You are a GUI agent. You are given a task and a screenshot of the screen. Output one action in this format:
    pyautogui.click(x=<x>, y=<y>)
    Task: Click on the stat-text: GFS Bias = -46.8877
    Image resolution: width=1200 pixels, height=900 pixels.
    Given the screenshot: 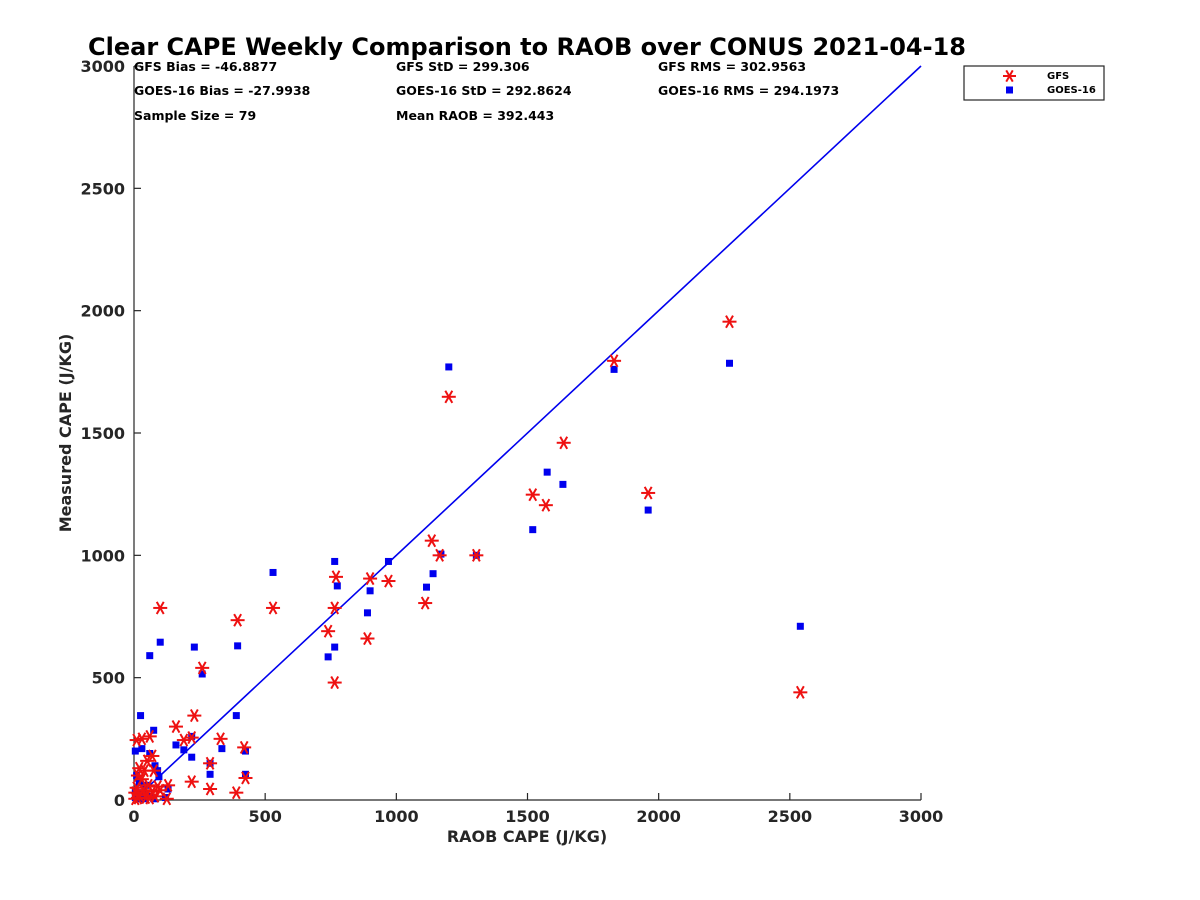 What is the action you would take?
    pyautogui.click(x=205, y=66)
    